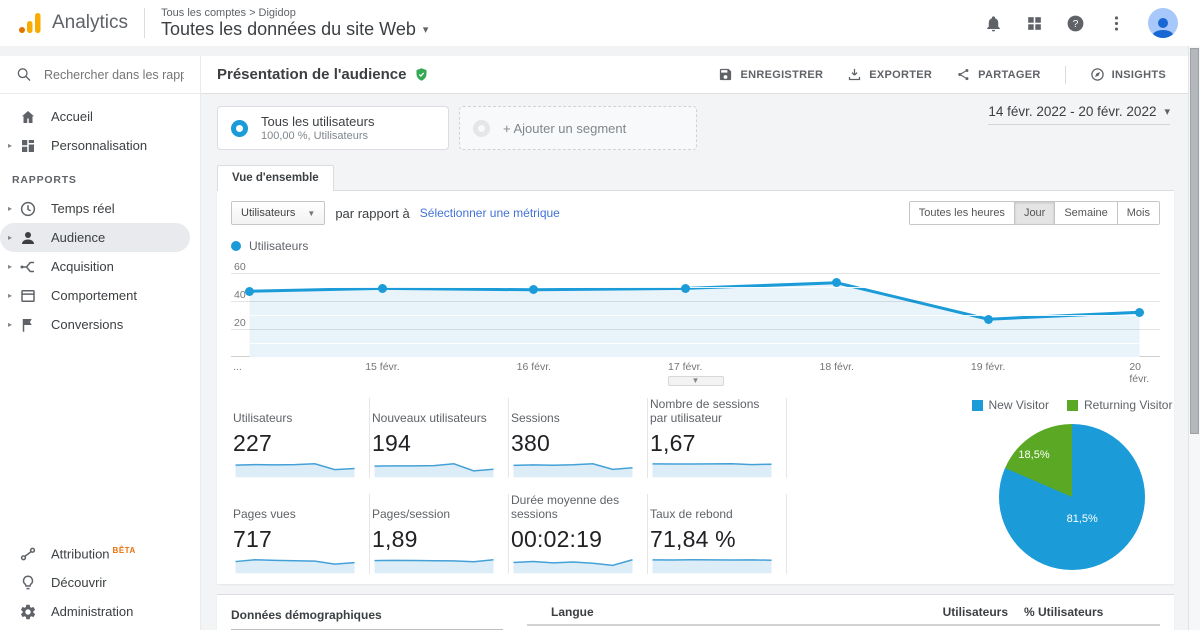 The image size is (1200, 630). Describe the element at coordinates (489, 213) in the screenshot. I see `select-metric-link: Sélectionner une métrique` at that location.